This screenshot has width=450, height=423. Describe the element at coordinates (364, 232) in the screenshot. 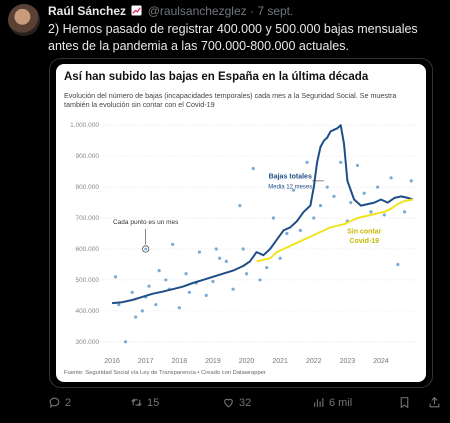

I see `series-label: Sin contar` at that location.